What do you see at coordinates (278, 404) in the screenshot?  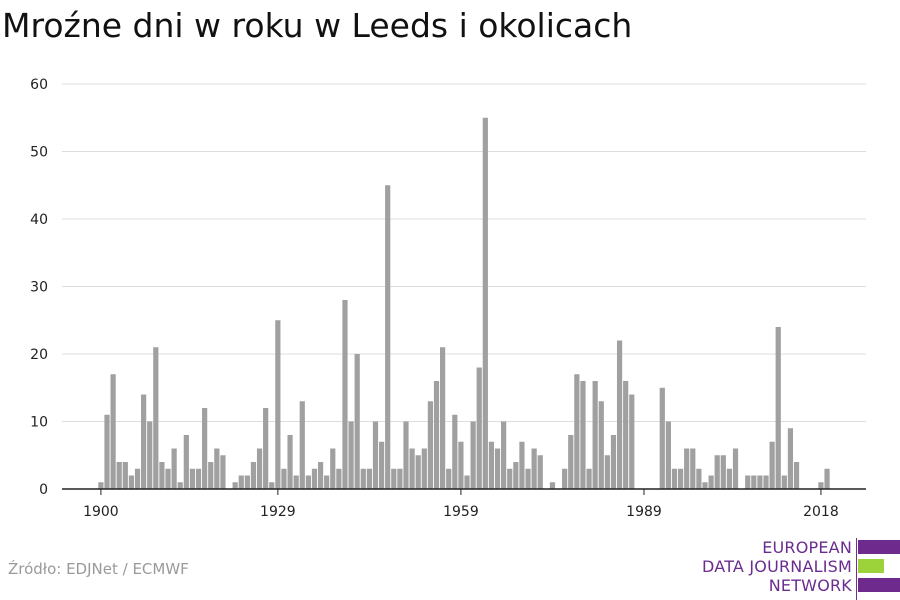 I see `bar-1929` at bounding box center [278, 404].